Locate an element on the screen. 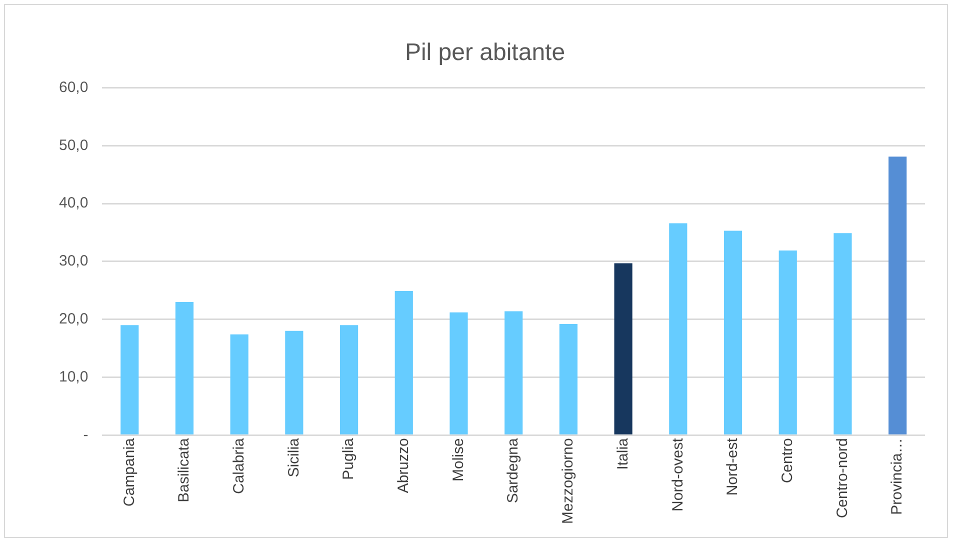 The image size is (954, 544). x-tick-label: Nord-ovest is located at coordinates (677, 474).